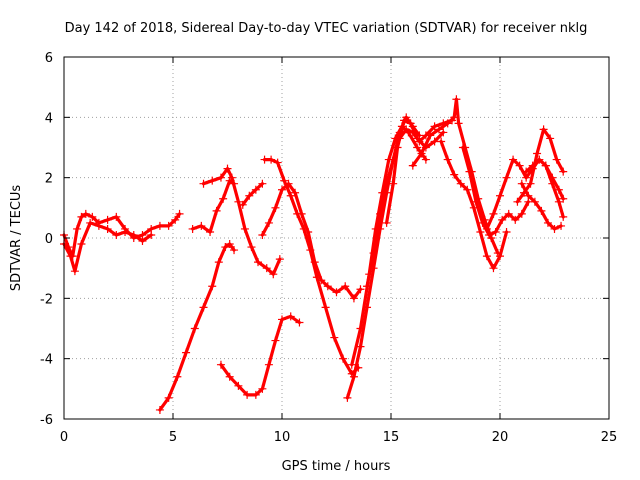 The height and width of the screenshot is (480, 640). I want to click on y-tick-label: 4, so click(49, 118).